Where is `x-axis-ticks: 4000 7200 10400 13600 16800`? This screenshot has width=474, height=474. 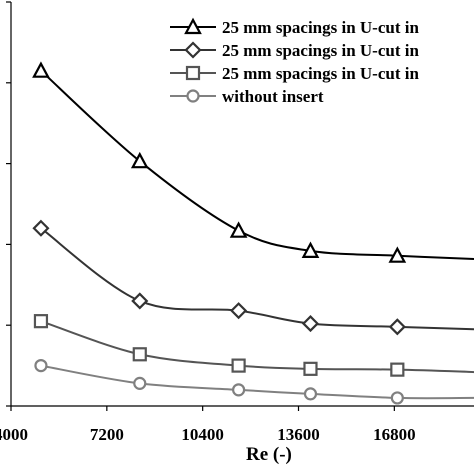 x-axis-ticks: 4000 7200 10400 13600 16800 is located at coordinates (208, 425).